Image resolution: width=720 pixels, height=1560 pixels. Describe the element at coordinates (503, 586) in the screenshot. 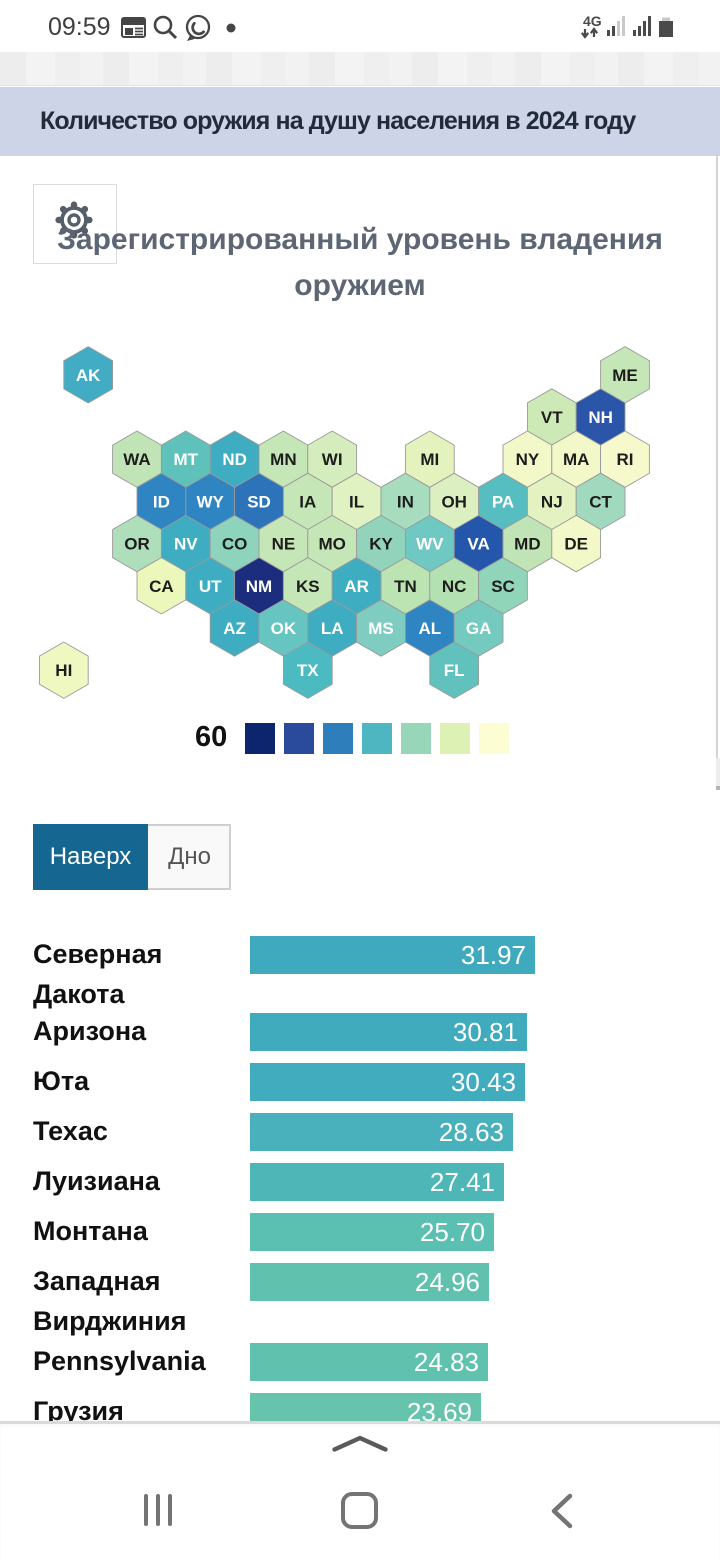

I see `svg-text: SC` at that location.